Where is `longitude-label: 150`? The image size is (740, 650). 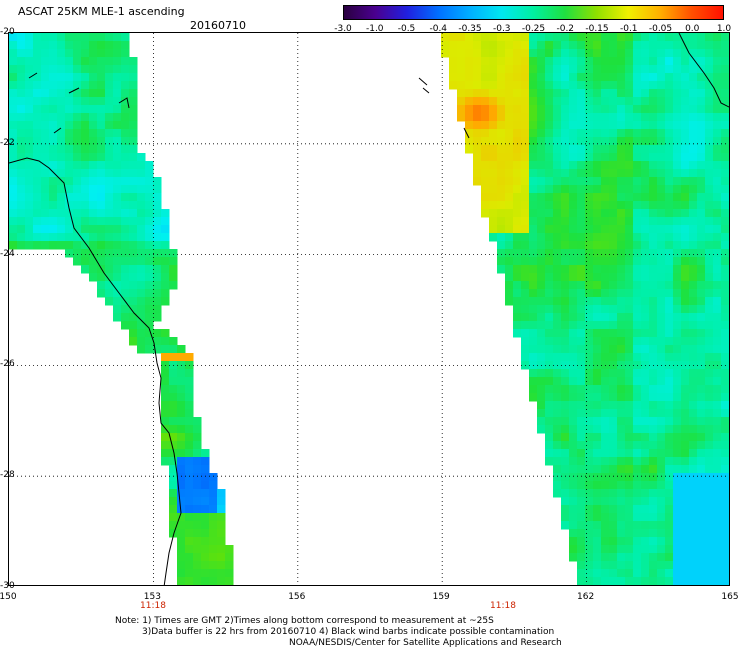 longitude-label: 150 is located at coordinates (8, 597).